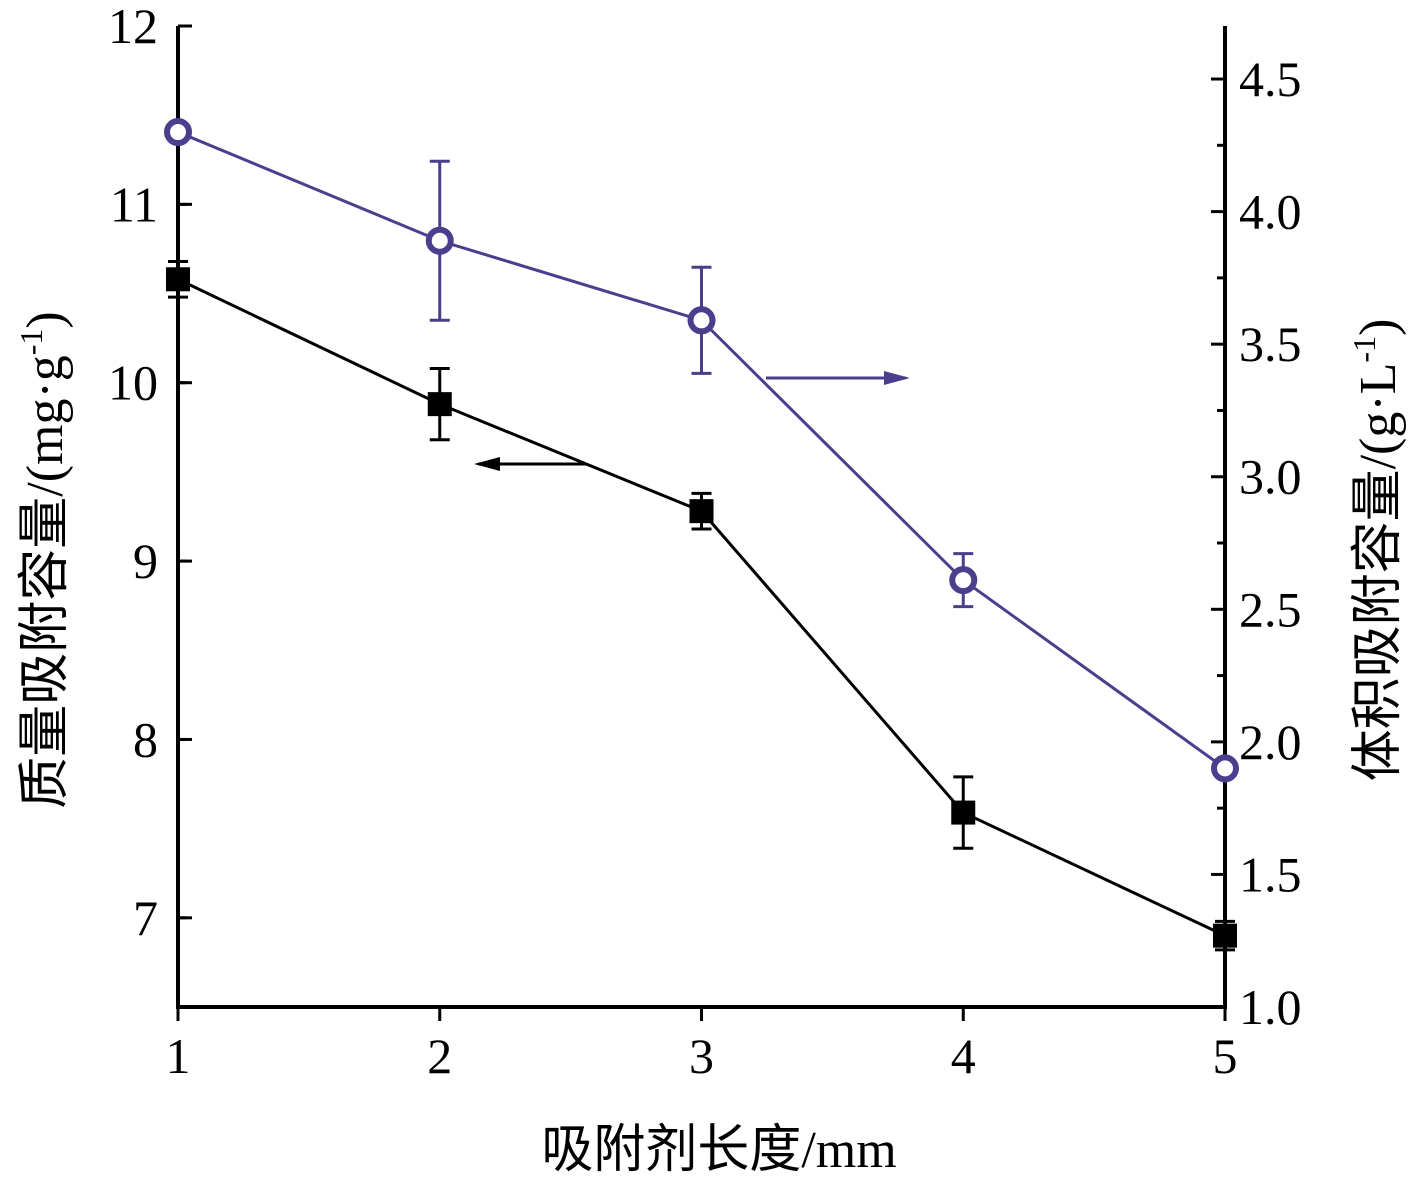  What do you see at coordinates (45, 319) in the screenshot?
I see `left-axis-title-close: )` at bounding box center [45, 319].